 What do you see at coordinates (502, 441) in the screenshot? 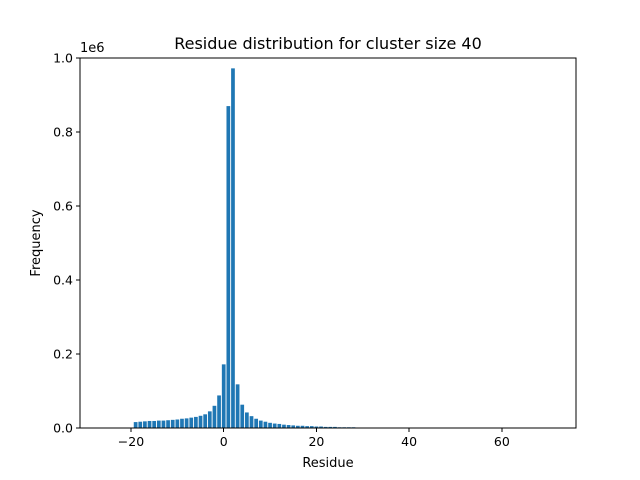
I see `x-tick-label: 60` at bounding box center [502, 441].